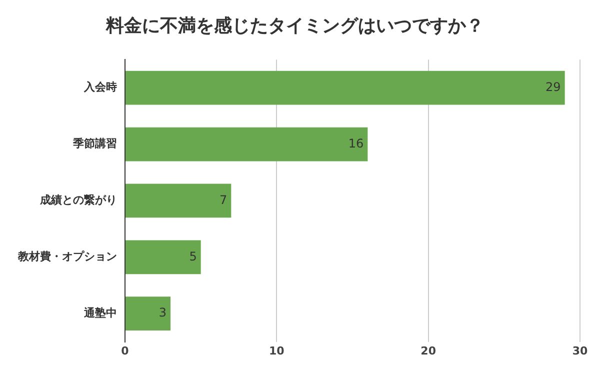  Describe the element at coordinates (428, 351) in the screenshot. I see `x-tick-label: 20` at that location.